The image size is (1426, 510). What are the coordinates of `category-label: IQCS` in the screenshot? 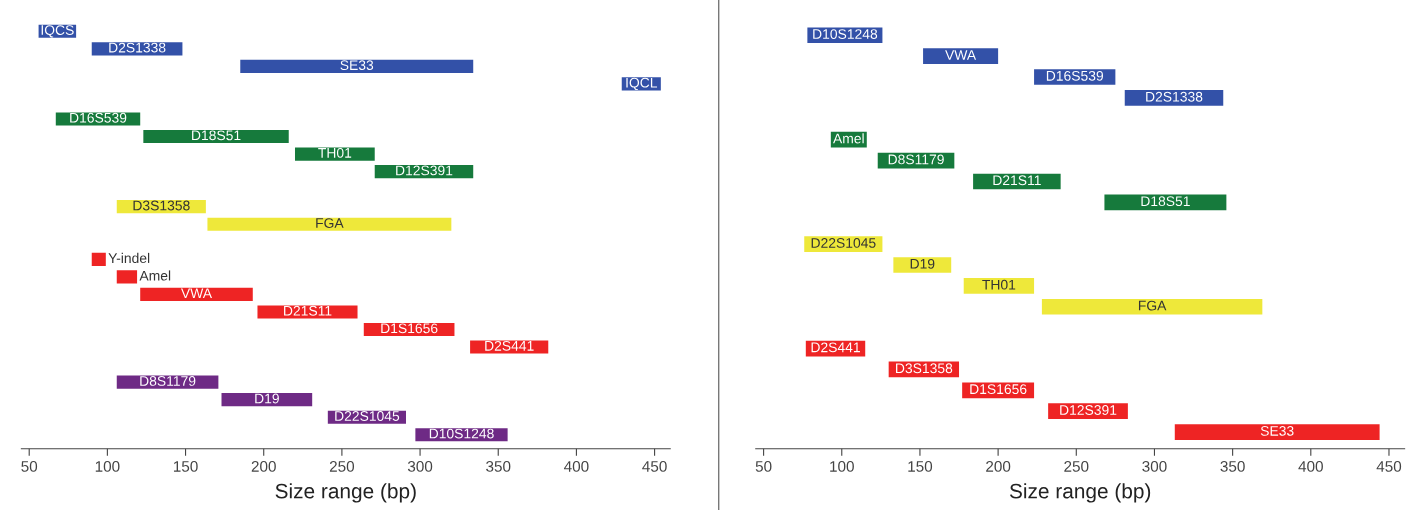 It's located at (57, 31).